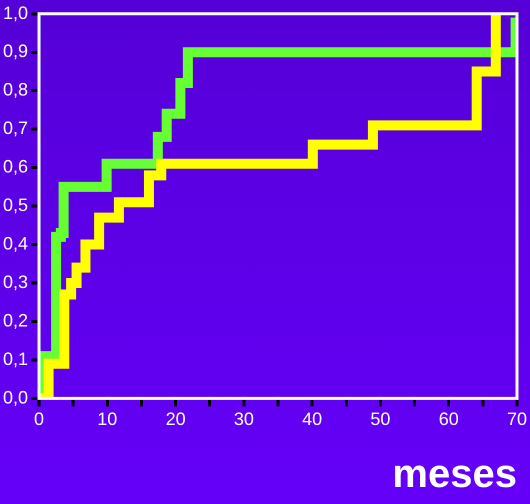 The width and height of the screenshot is (530, 504). Describe the element at coordinates (380, 419) in the screenshot. I see `x-tick-label: 50` at that location.